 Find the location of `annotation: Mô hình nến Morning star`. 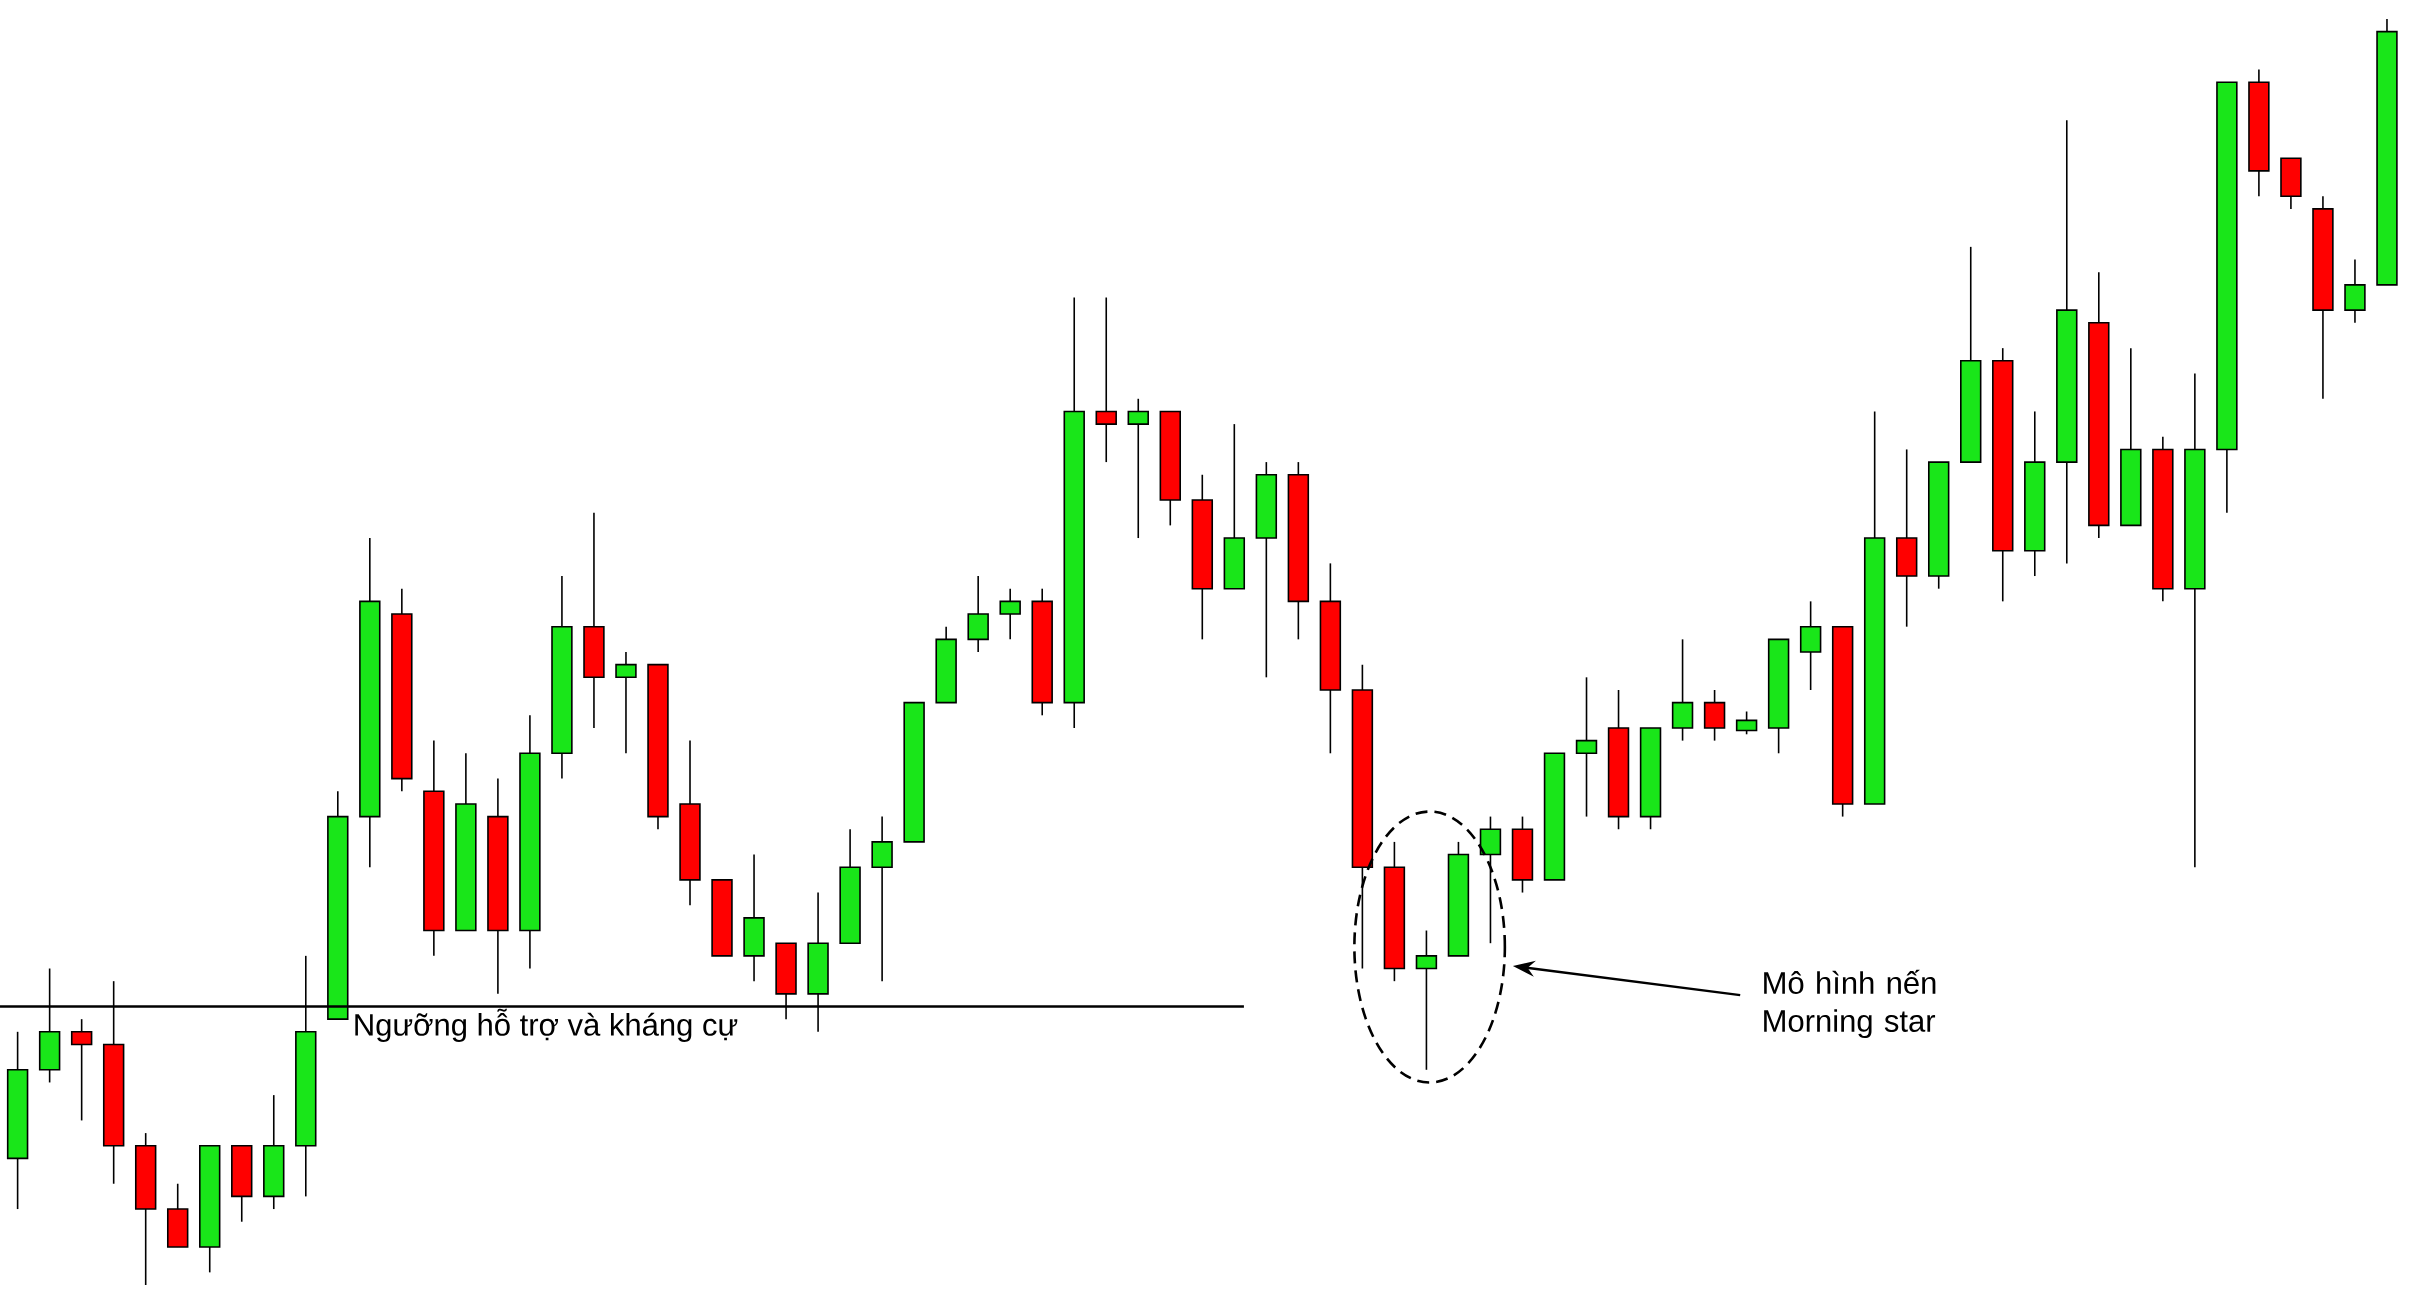

annotation: Mô hình nến Morning star is located at coordinates (1850, 1004).